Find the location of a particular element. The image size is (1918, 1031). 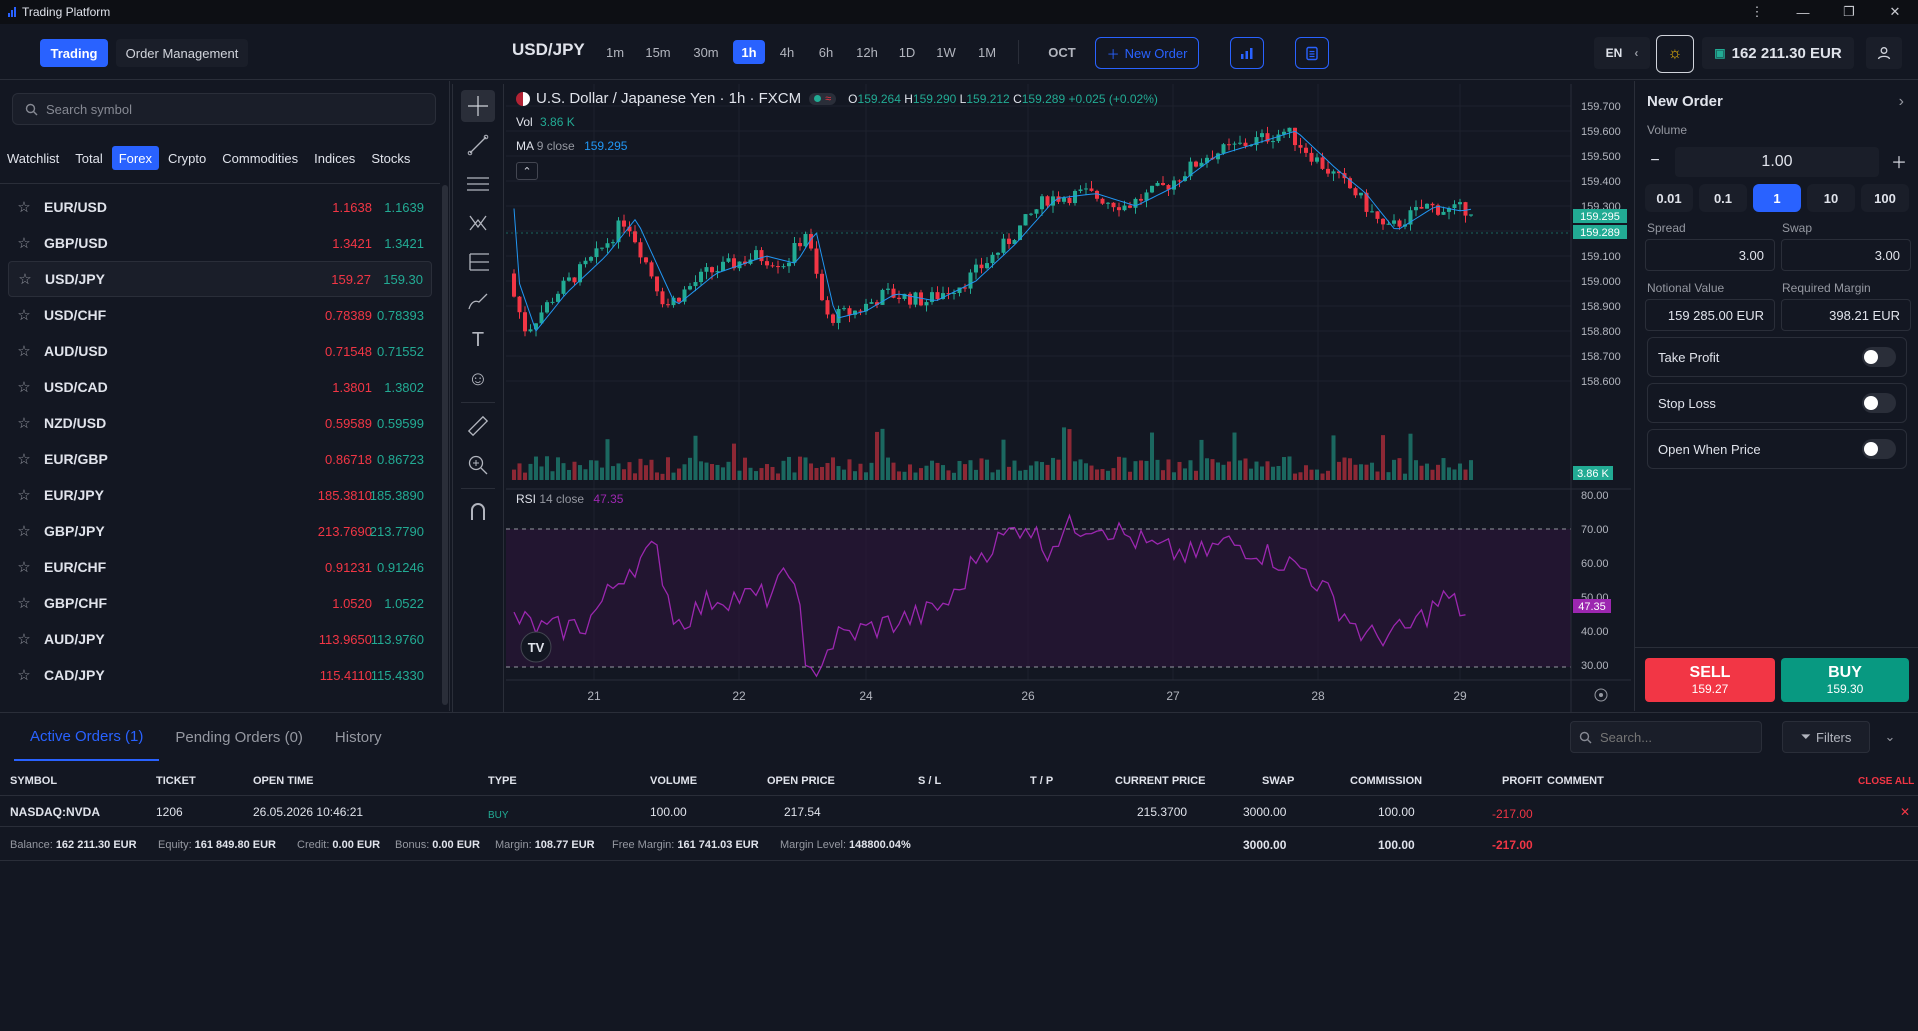

emoji-tool: ☺ is located at coordinates (478, 379).